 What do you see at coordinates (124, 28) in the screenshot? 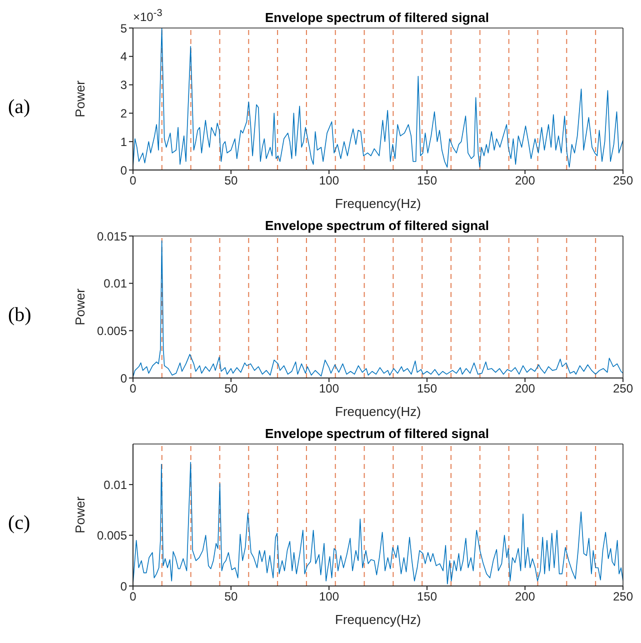
I see `y-tick-label: 5` at bounding box center [124, 28].